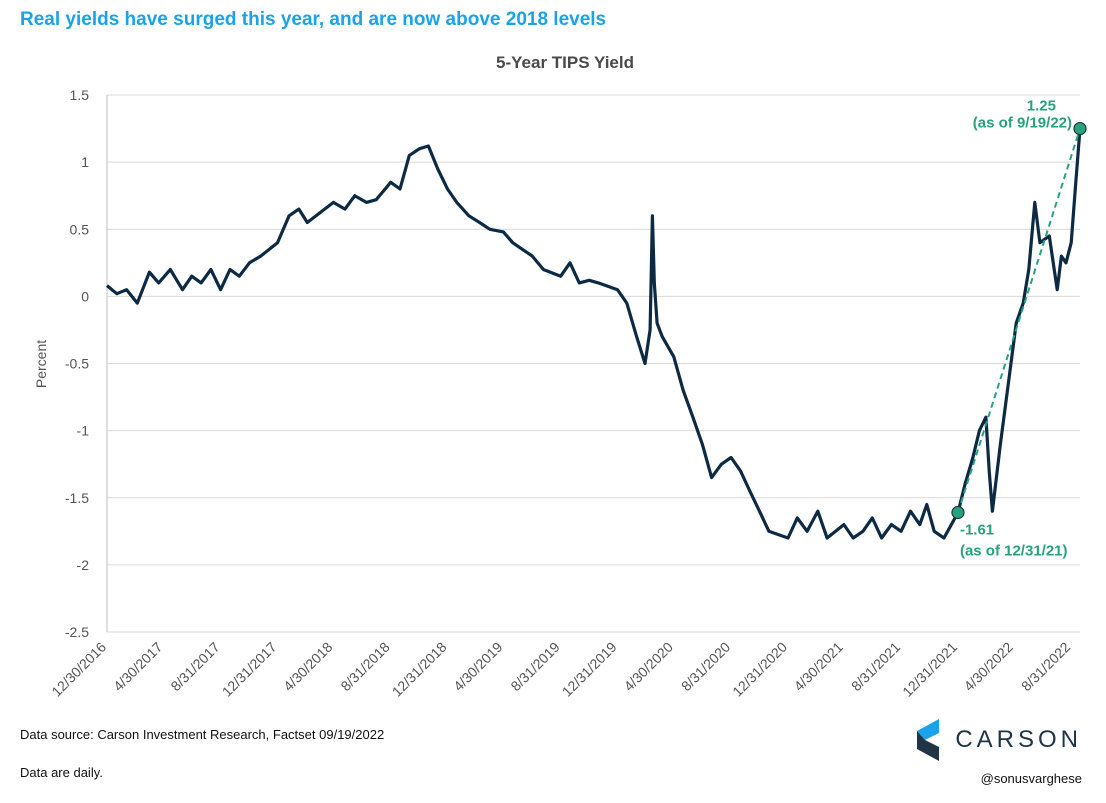  What do you see at coordinates (977, 530) in the screenshot?
I see `annotation-value: -1.61` at bounding box center [977, 530].